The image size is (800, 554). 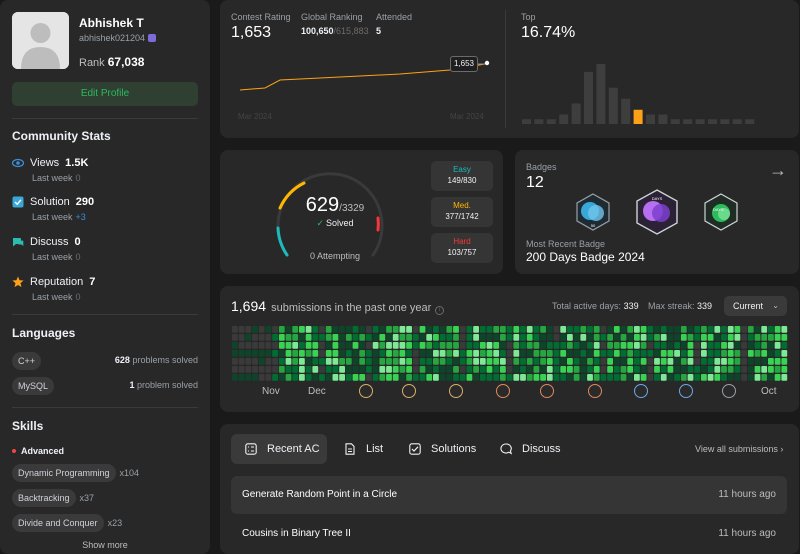 What do you see at coordinates (77, 163) in the screenshot?
I see `stat-value: 1.5K` at bounding box center [77, 163].